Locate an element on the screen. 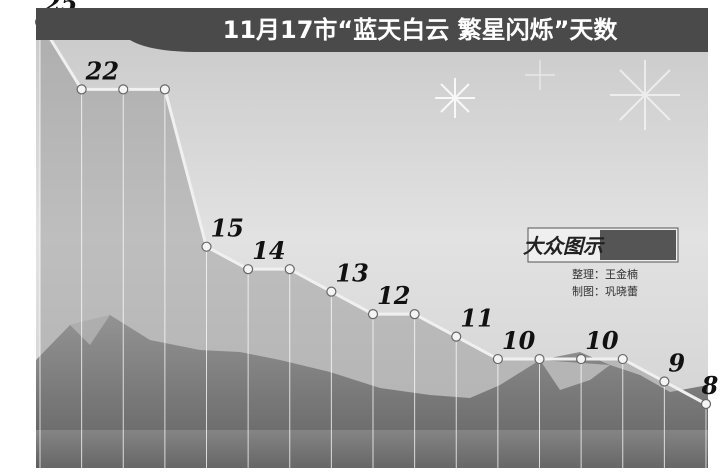 The width and height of the screenshot is (721, 472). data-label: 8 is located at coordinates (710, 385).